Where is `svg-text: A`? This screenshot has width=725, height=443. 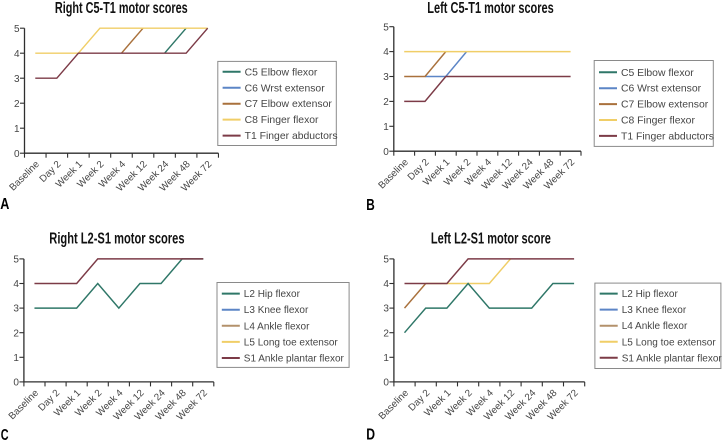 svg-text: A is located at coordinates (4, 204).